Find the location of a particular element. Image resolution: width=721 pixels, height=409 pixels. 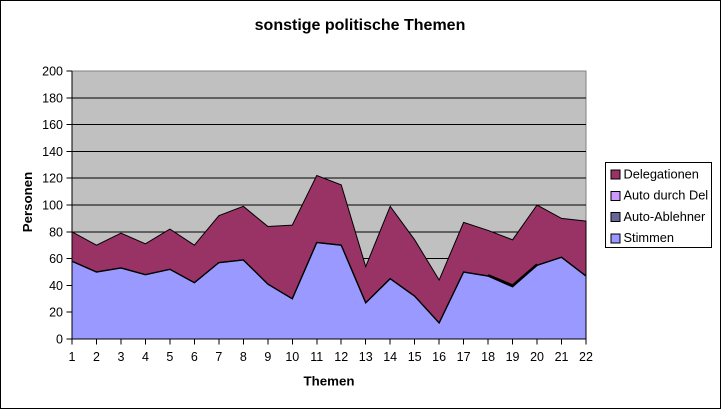

svg-text: 6 is located at coordinates (194, 357).